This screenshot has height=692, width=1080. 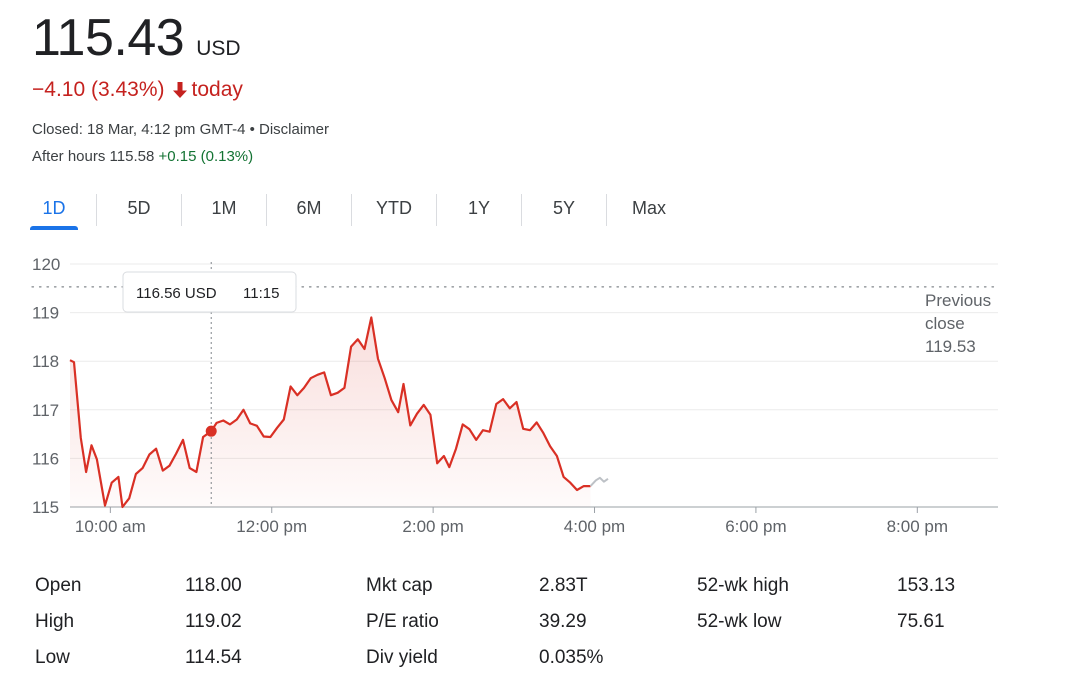 What do you see at coordinates (402, 657) in the screenshot?
I see `stat-div-label: Div yield` at bounding box center [402, 657].